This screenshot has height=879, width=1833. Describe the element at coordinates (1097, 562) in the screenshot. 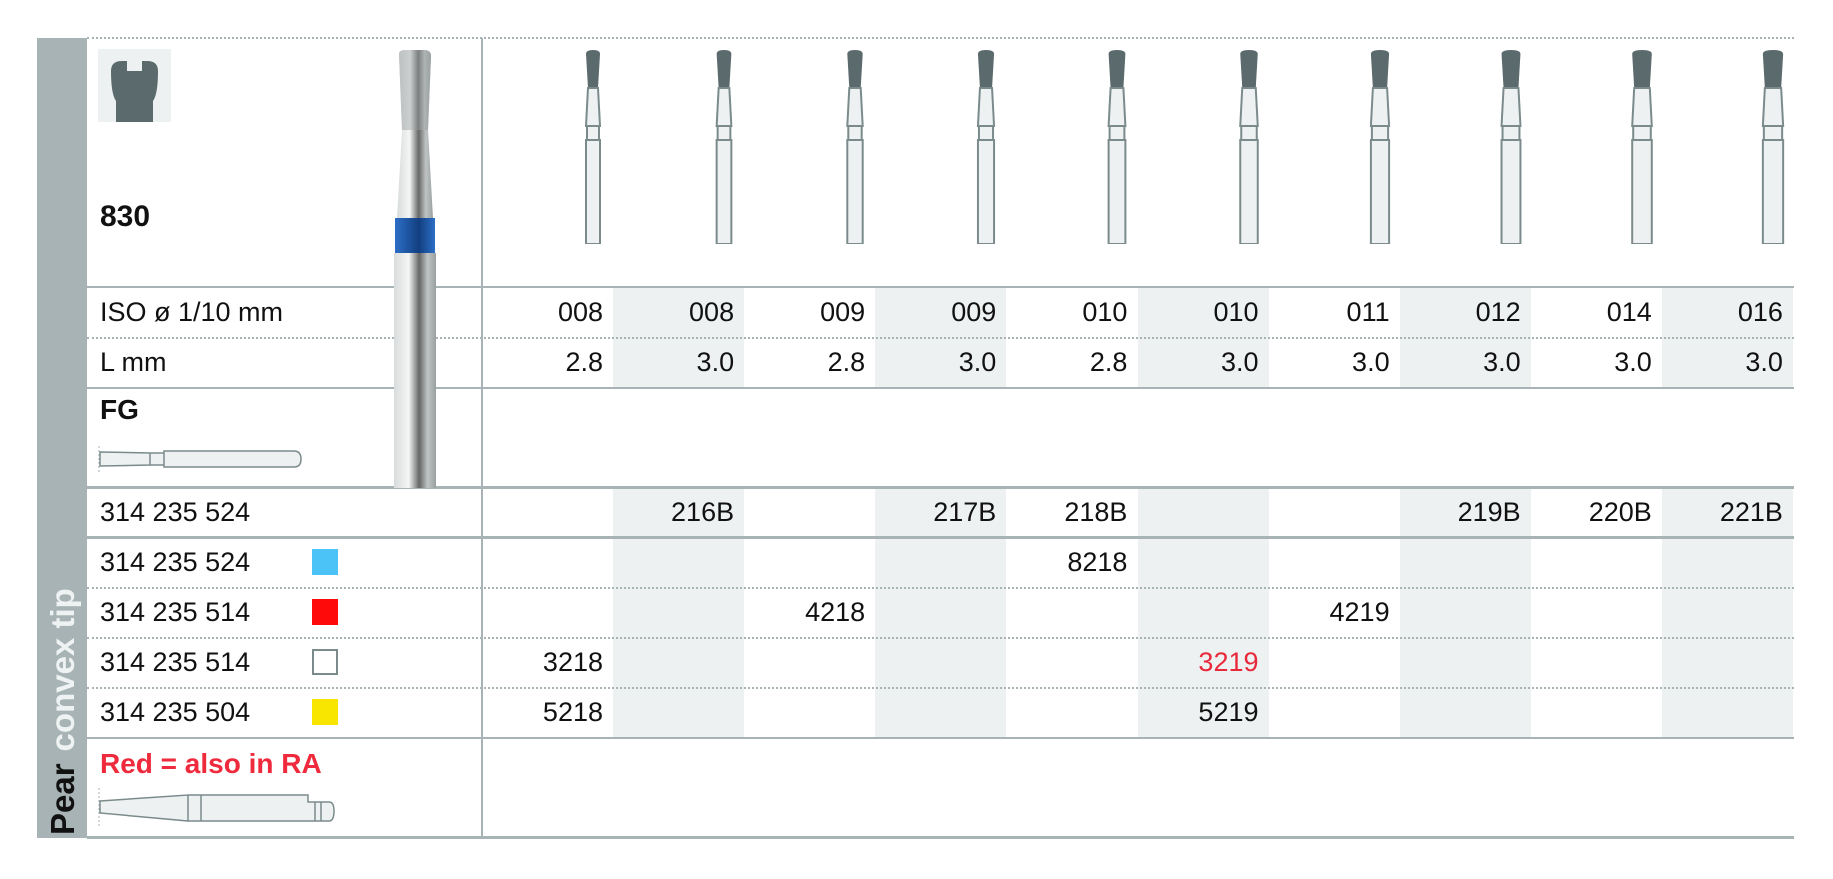

I see `order-number: 8218` at that location.